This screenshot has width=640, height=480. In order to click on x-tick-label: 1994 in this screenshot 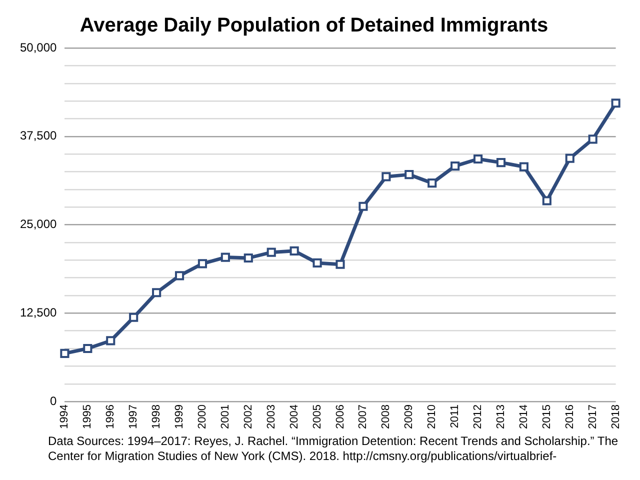, I will do `click(64, 417)`.